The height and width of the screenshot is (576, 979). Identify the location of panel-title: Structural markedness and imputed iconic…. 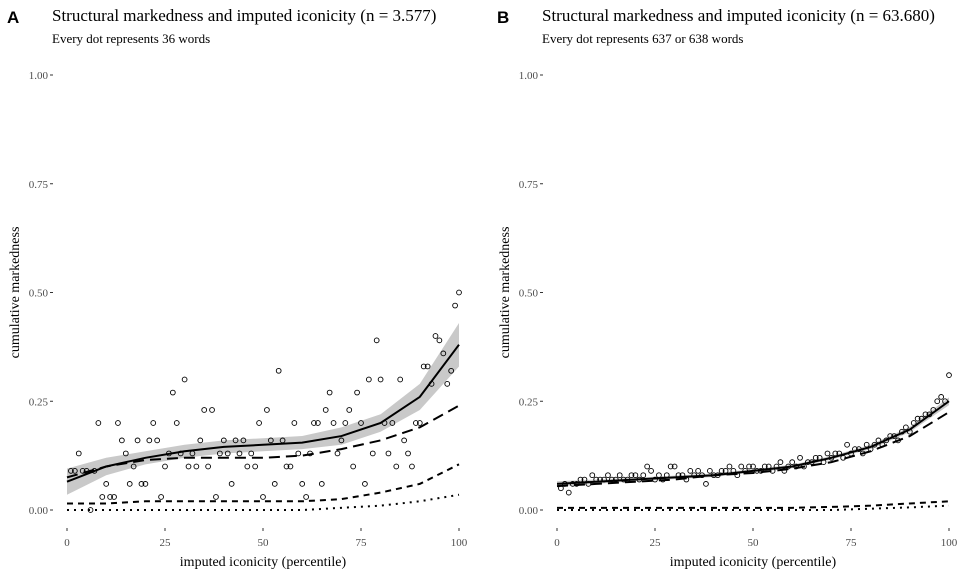
(738, 15).